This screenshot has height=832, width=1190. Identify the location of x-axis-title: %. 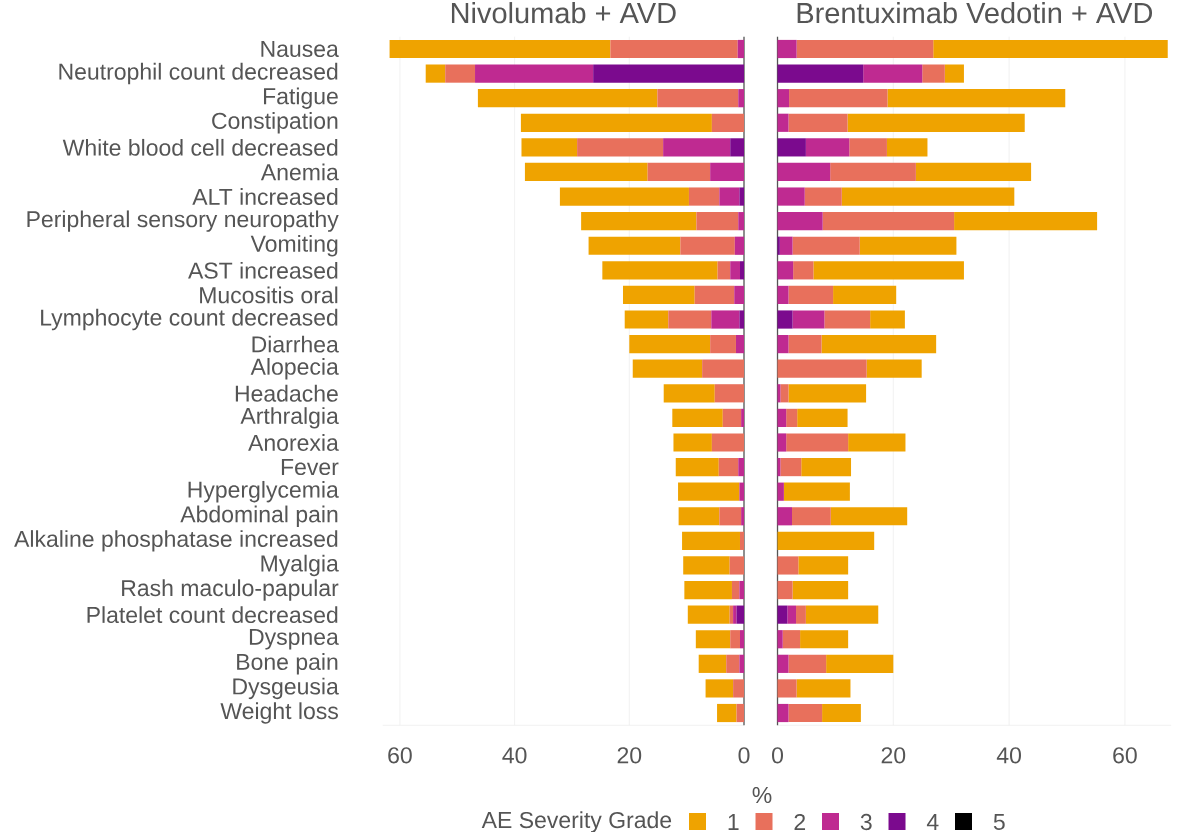
(762, 795).